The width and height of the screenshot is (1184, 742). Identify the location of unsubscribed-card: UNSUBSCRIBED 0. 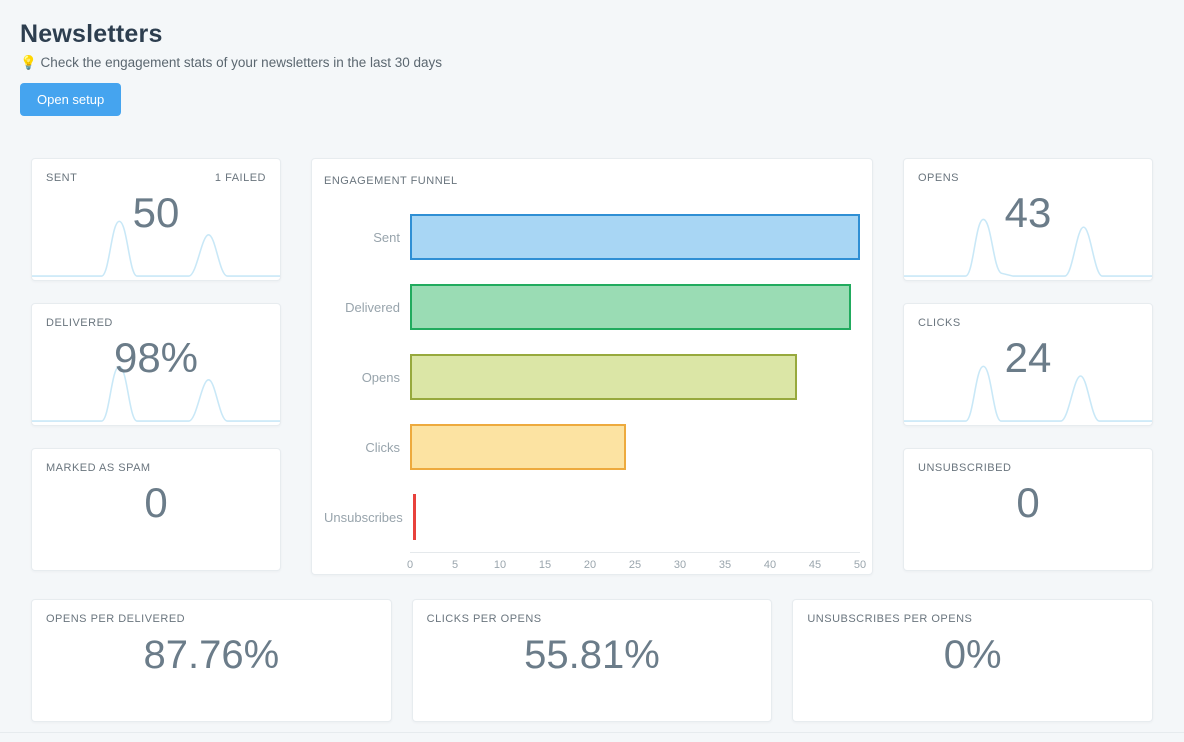
(1028, 509).